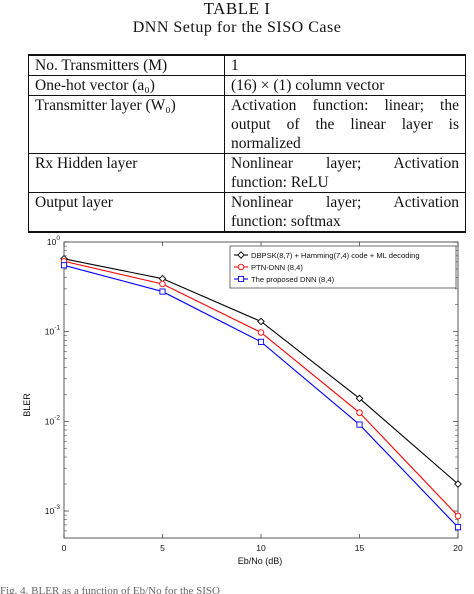 Image resolution: width=474 pixels, height=594 pixels. What do you see at coordinates (458, 548) in the screenshot?
I see `x-tick-label: 20` at bounding box center [458, 548].